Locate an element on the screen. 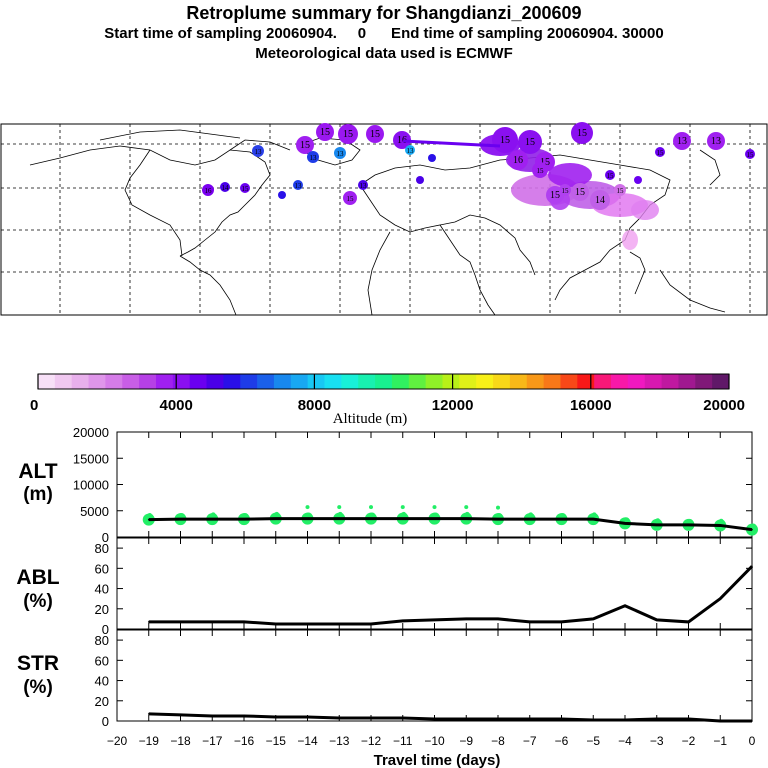  y-tick-label: 60 is located at coordinates (102, 660).